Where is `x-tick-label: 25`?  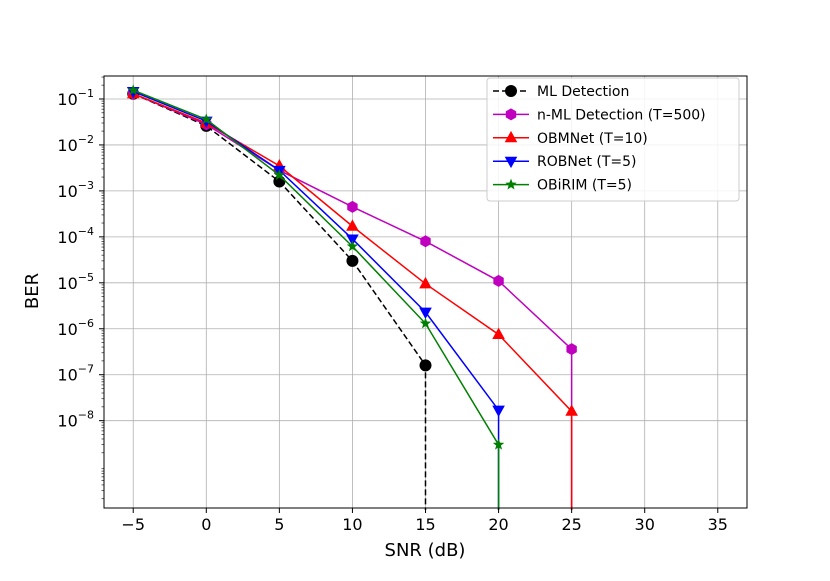 x-tick-label: 25 is located at coordinates (571, 524).